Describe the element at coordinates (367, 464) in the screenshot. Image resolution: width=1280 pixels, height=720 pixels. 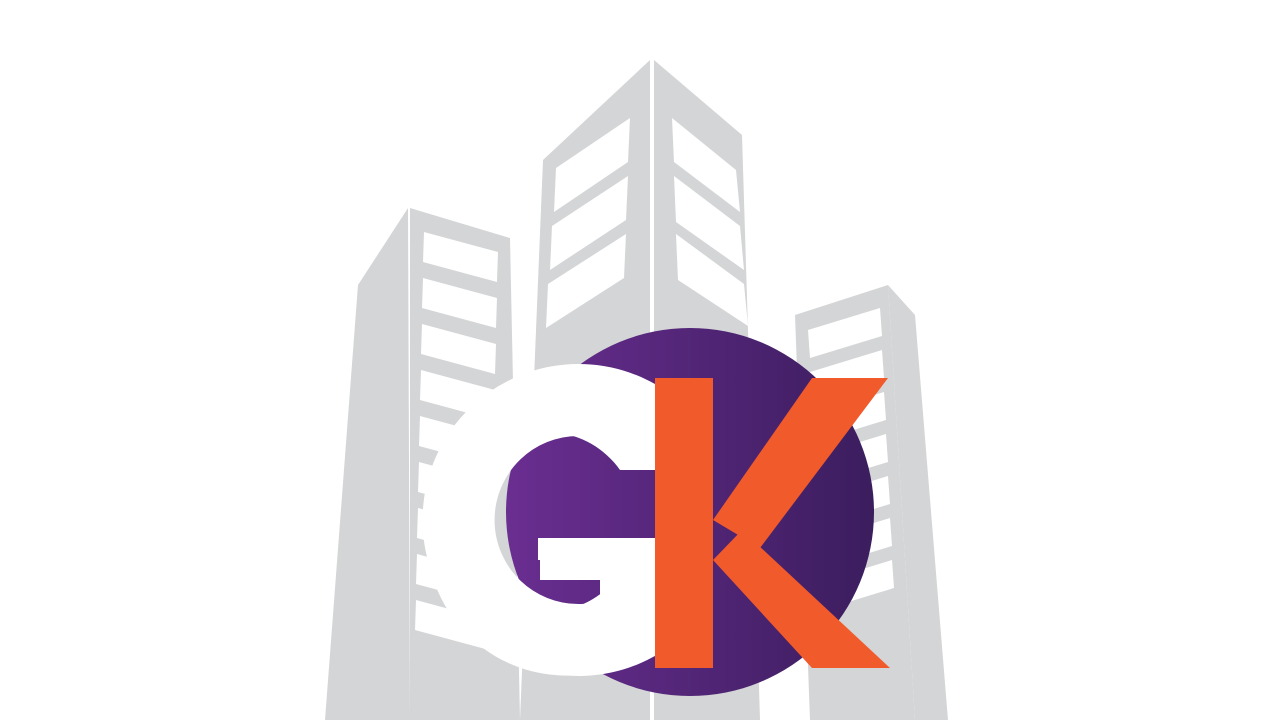
I see `left-building` at that location.